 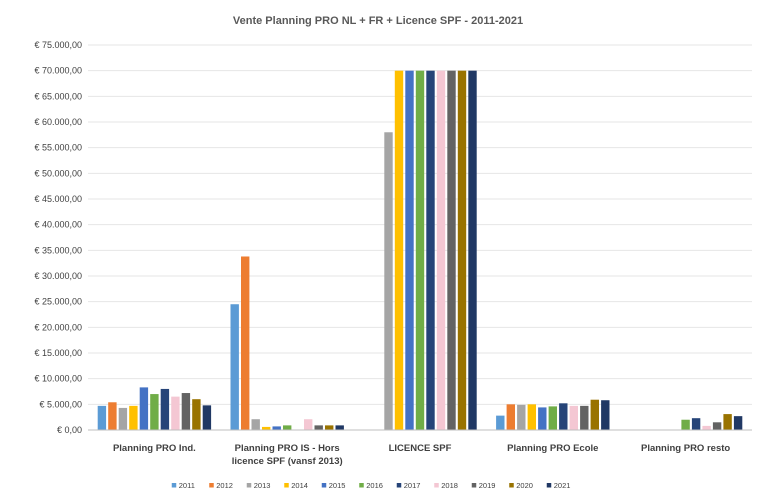 What do you see at coordinates (412, 485) in the screenshot?
I see `legend-label: 2017` at bounding box center [412, 485].